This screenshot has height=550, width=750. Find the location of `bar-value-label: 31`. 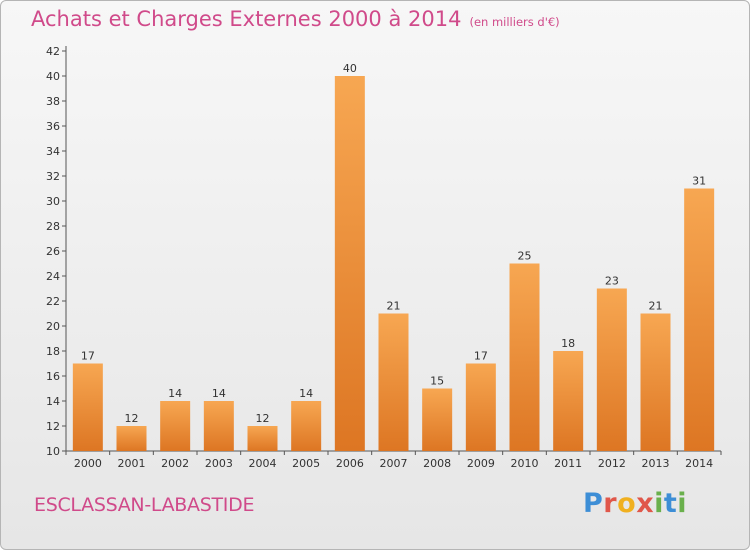

bar-value-label: 31 is located at coordinates (699, 181).